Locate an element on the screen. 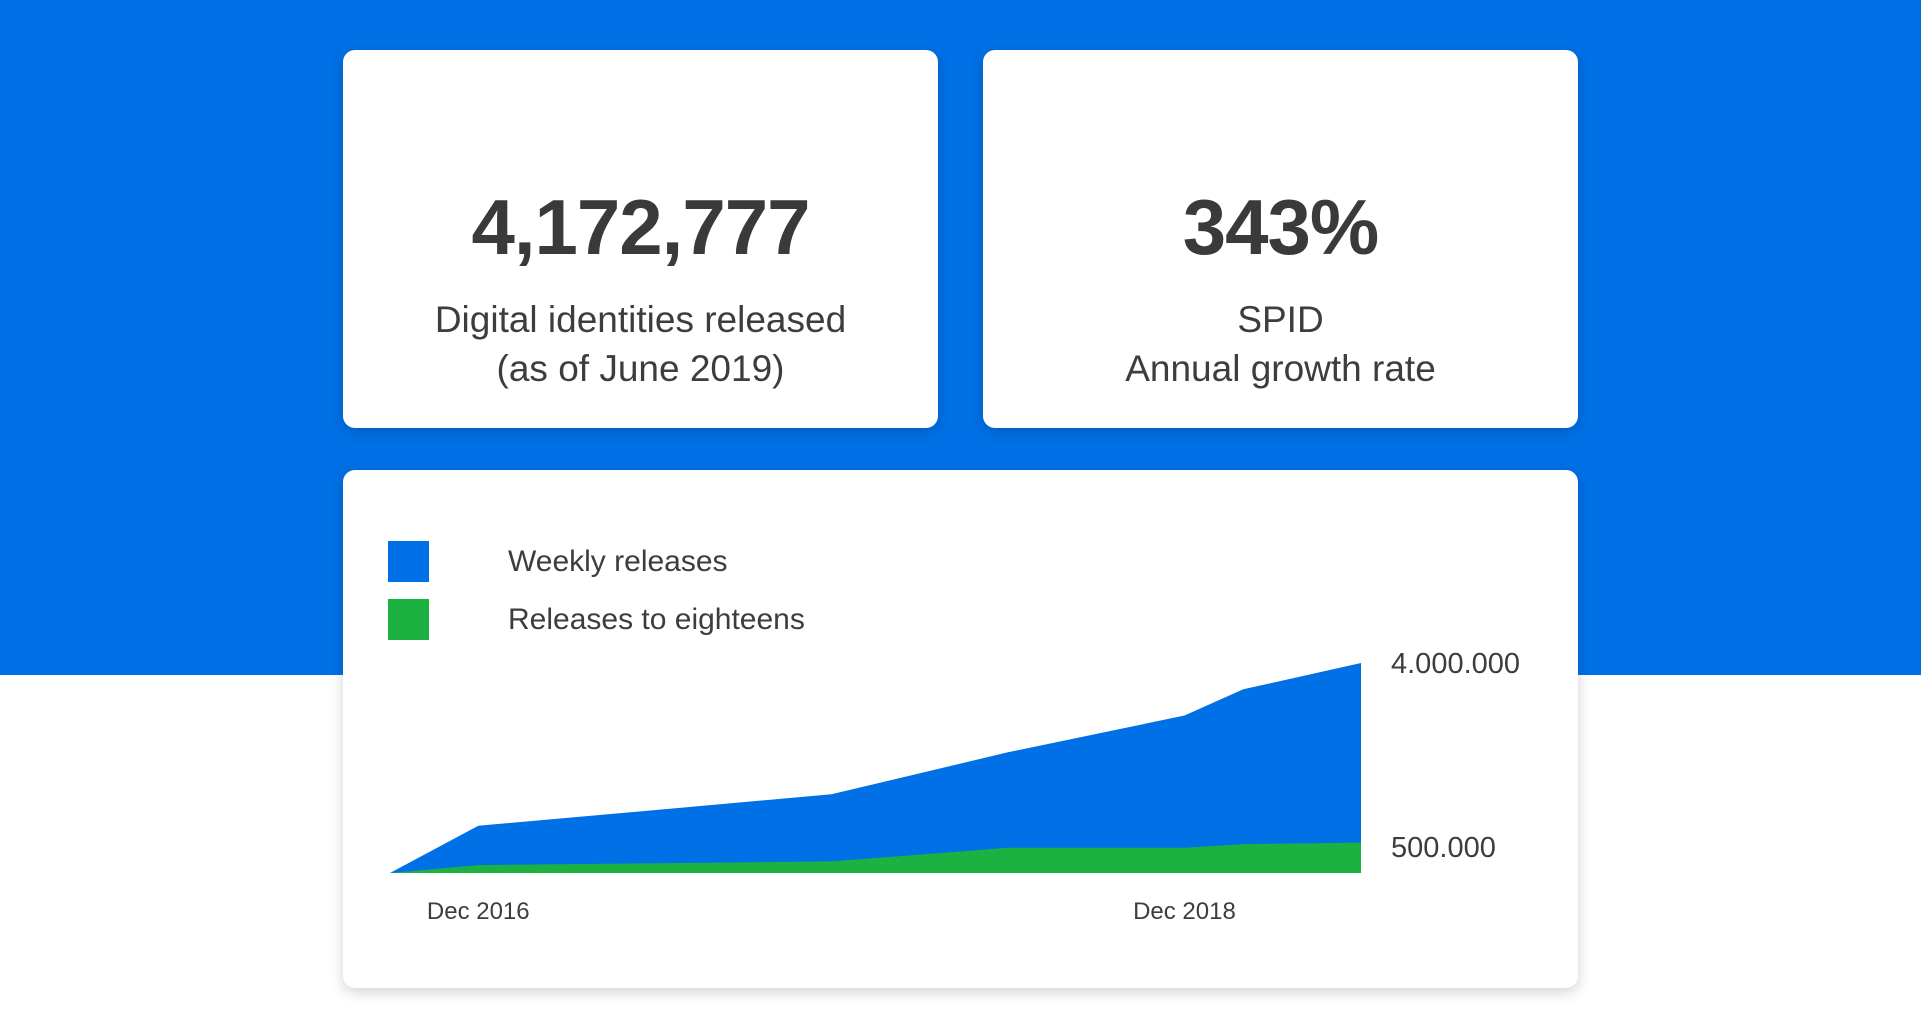 This screenshot has width=1921, height=1027. area-series-releases-to-eighteens is located at coordinates (875, 857).